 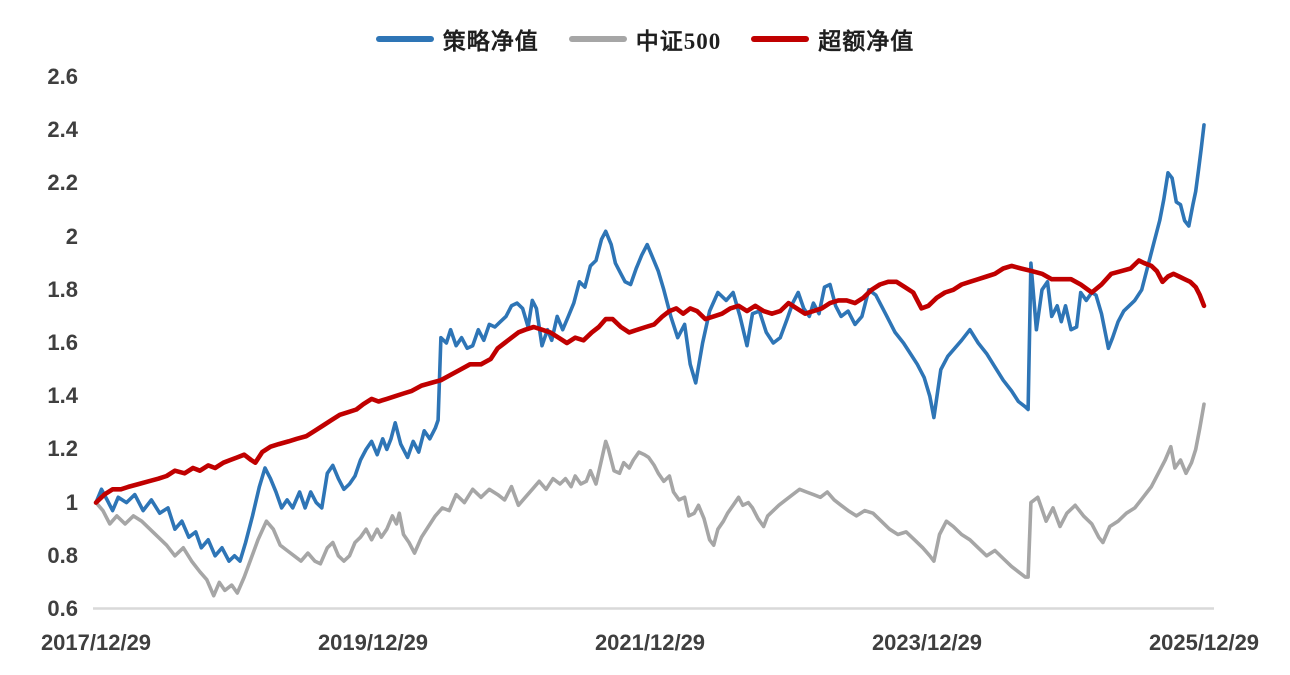 I want to click on y-tick-2.6: 2.6, so click(x=62, y=76).